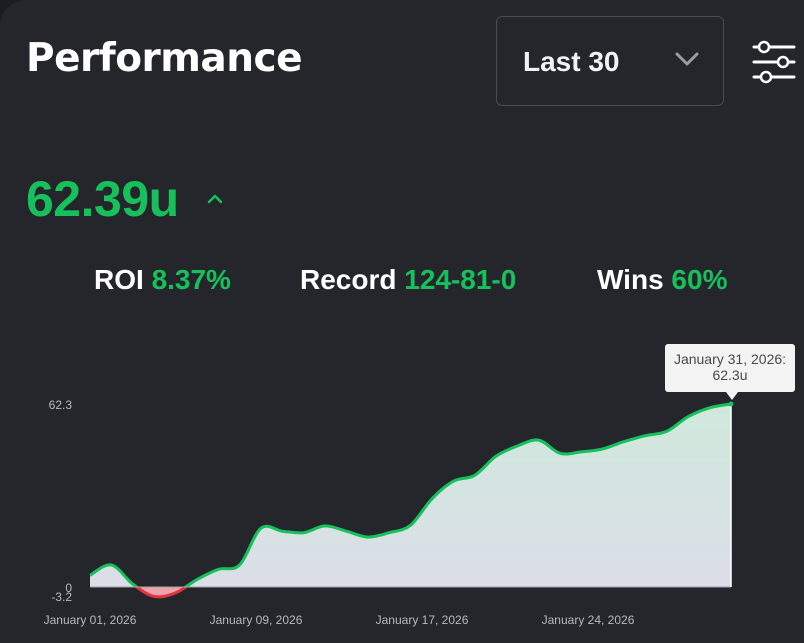 The image size is (804, 643). What do you see at coordinates (687, 59) in the screenshot?
I see `chevron-down-icon` at bounding box center [687, 59].